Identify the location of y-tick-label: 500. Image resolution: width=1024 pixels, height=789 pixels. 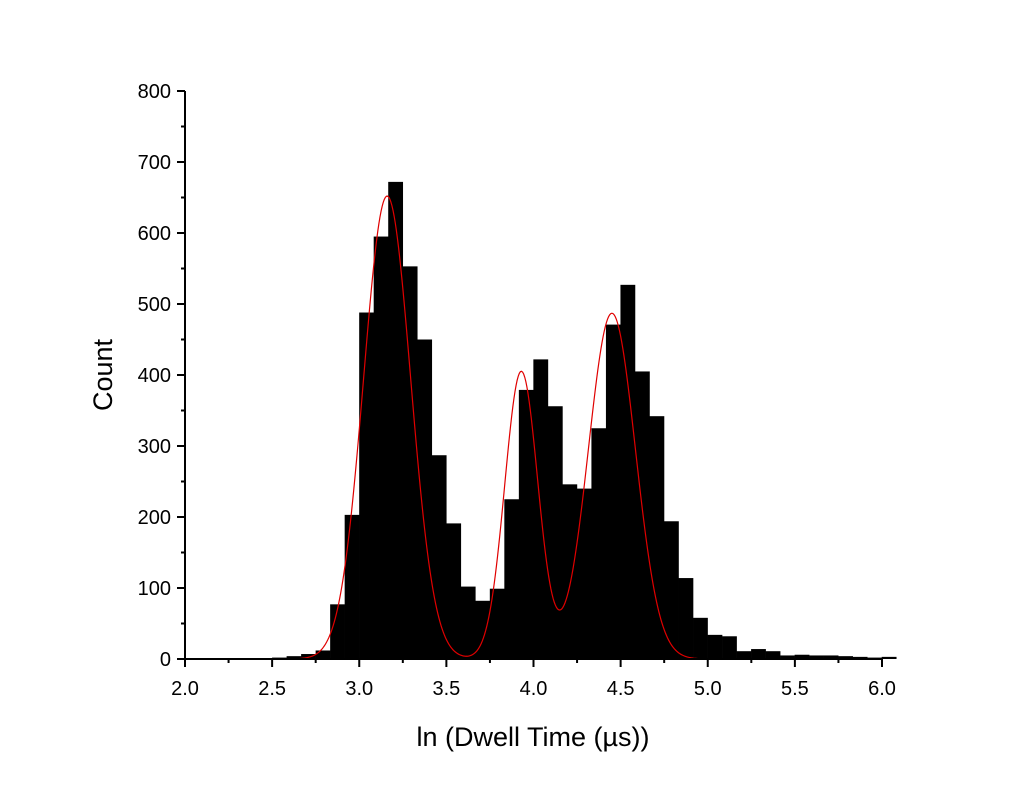
(154, 305).